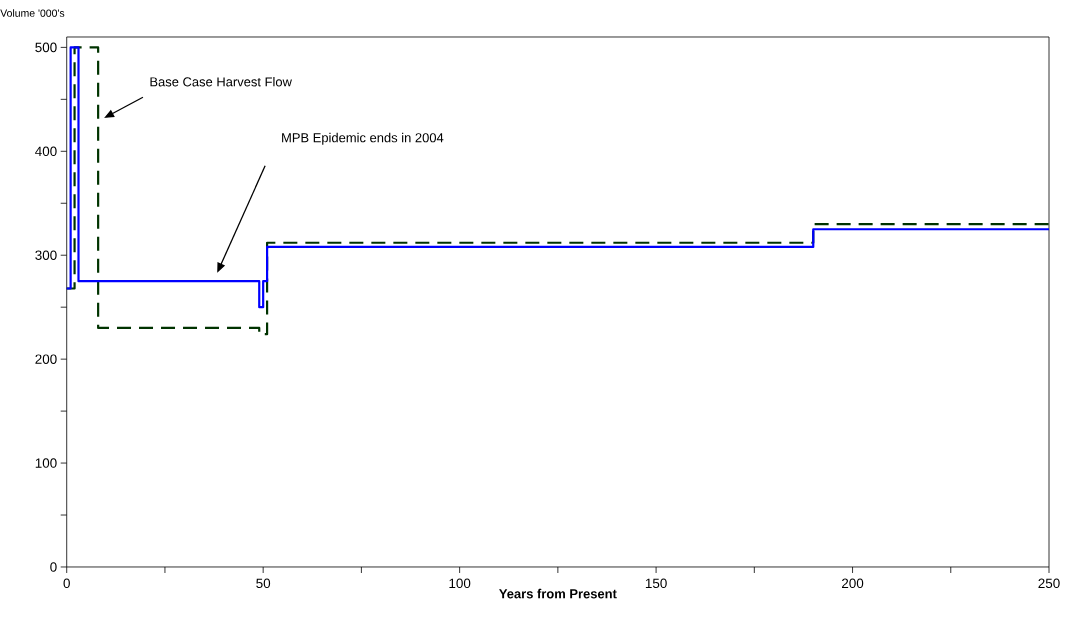  I want to click on x-tick-label: 100, so click(460, 583).